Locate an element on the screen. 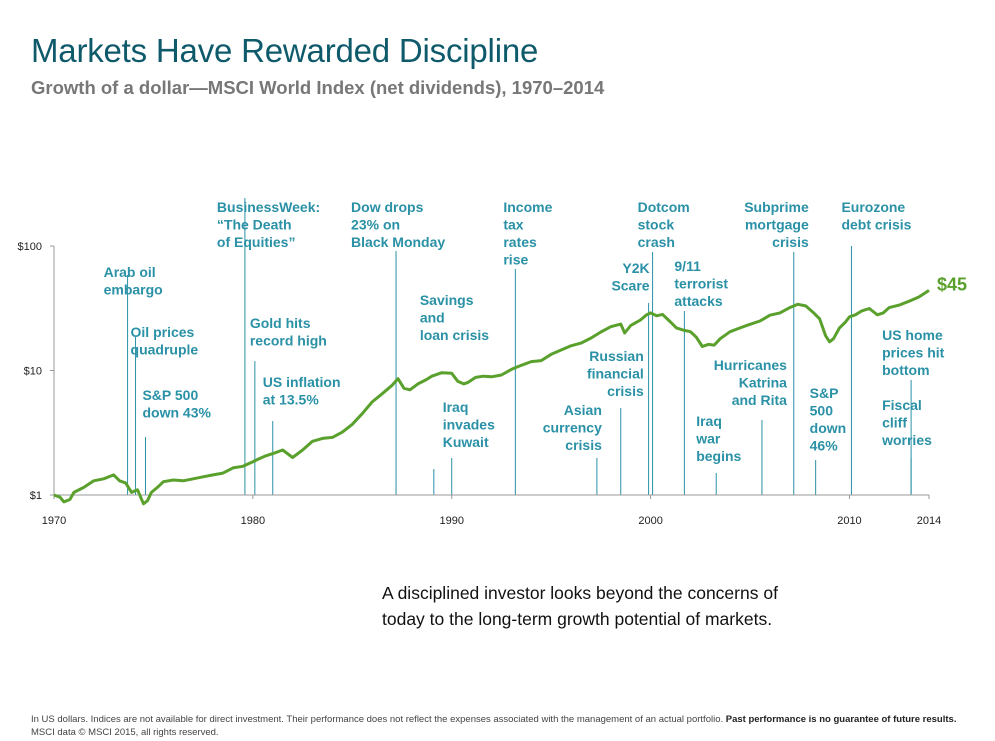 The height and width of the screenshot is (741, 995). event-label-line: prices hit is located at coordinates (913, 353).